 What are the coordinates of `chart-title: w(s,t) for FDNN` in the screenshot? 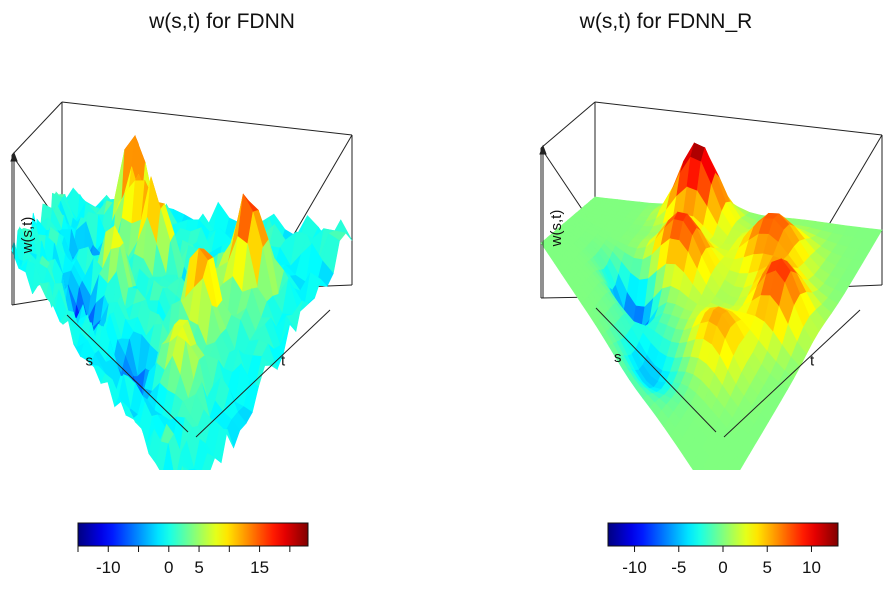 It's located at (222, 21).